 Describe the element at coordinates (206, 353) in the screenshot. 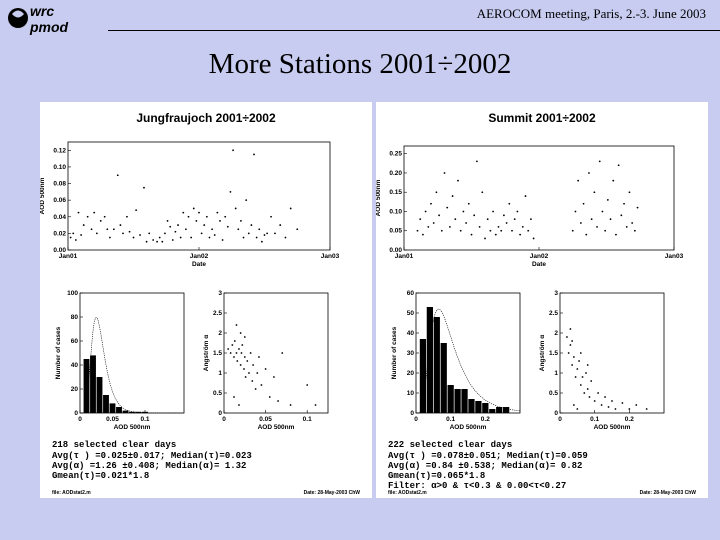

I see `y-axis-label: Angström α` at that location.